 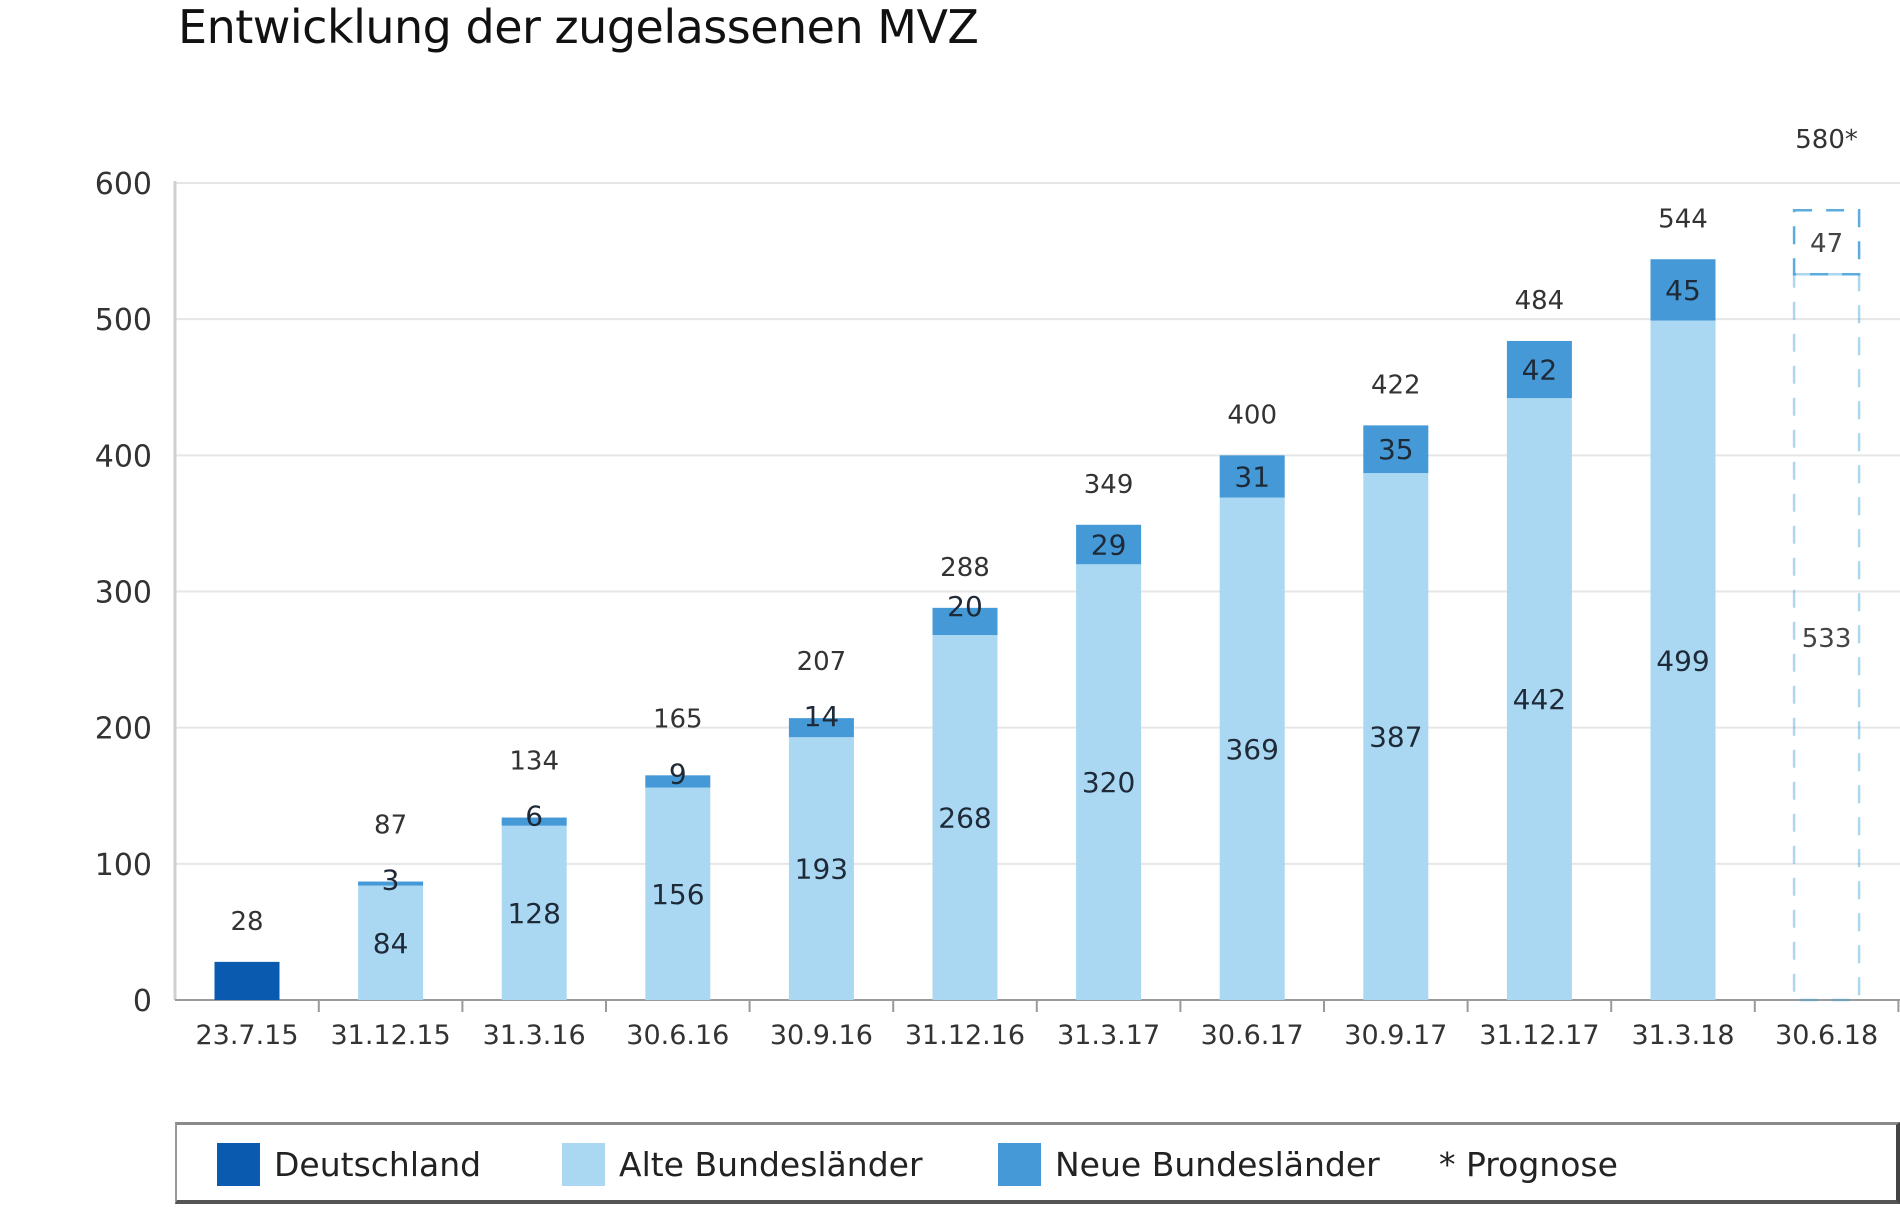 I want to click on segment-value-label: 6, so click(x=534, y=816).